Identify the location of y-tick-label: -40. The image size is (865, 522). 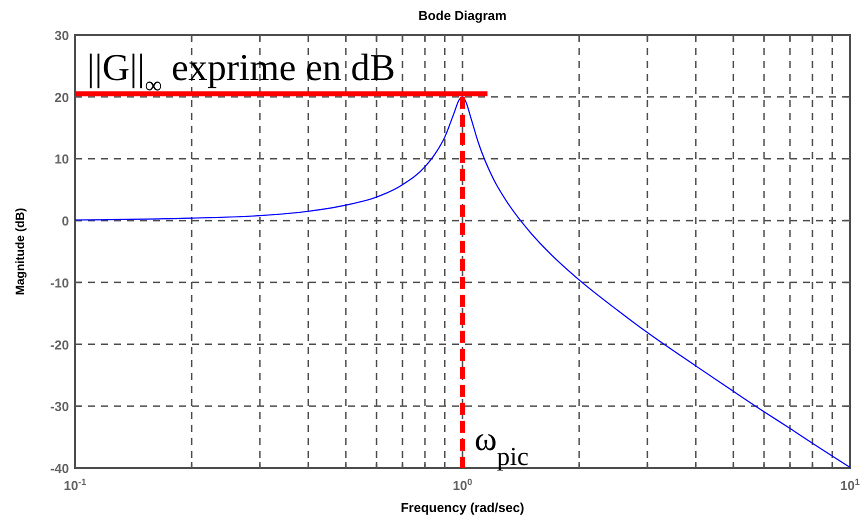
(59, 468).